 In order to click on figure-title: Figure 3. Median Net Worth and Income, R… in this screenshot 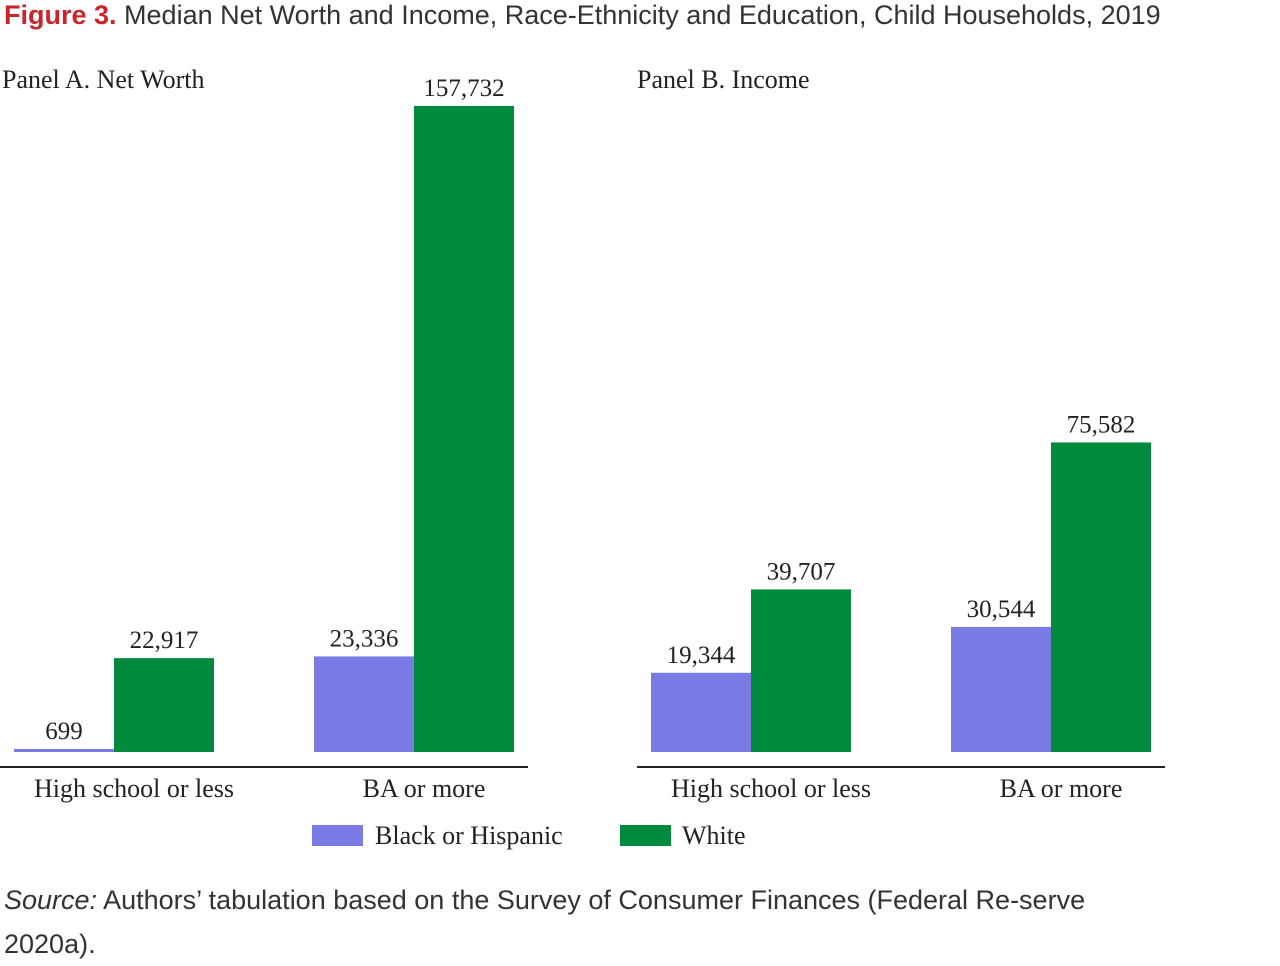, I will do `click(582, 15)`.